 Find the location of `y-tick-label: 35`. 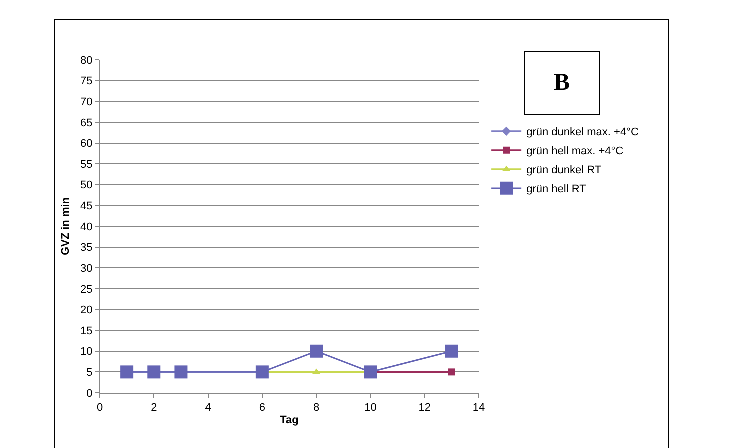

y-tick-label: 35 is located at coordinates (86, 248).